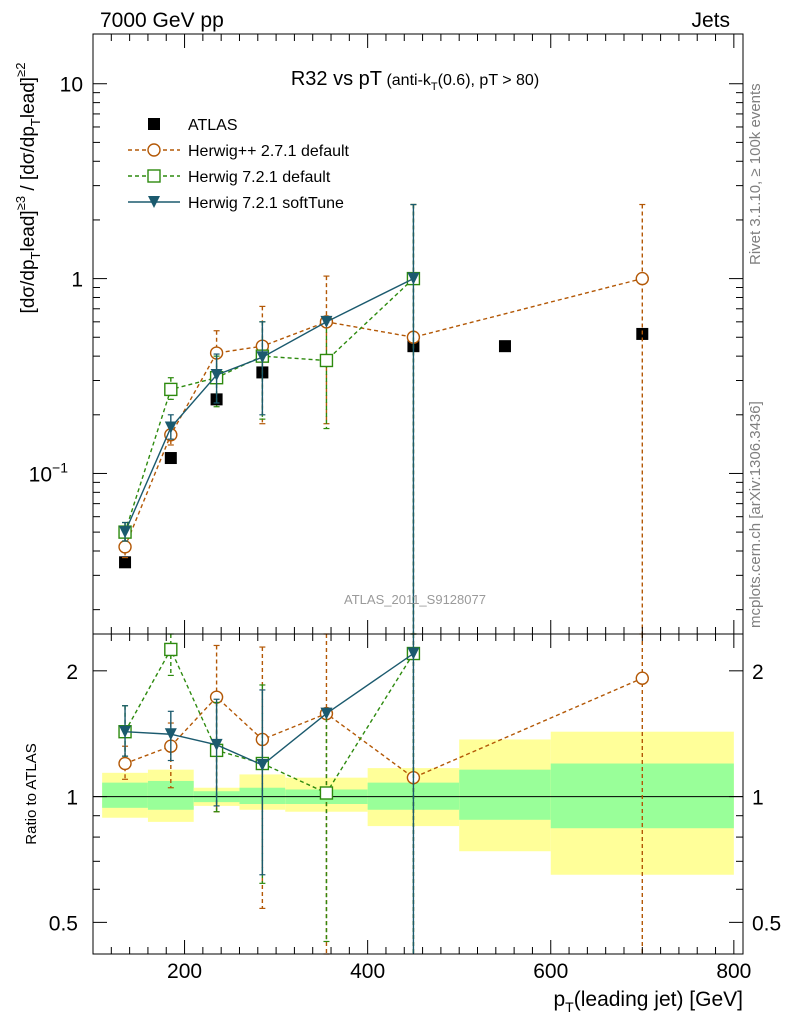 This screenshot has height=1024, width=786. Describe the element at coordinates (415, 599) in the screenshot. I see `watermark: ATLAS_2011_S9128077` at that location.